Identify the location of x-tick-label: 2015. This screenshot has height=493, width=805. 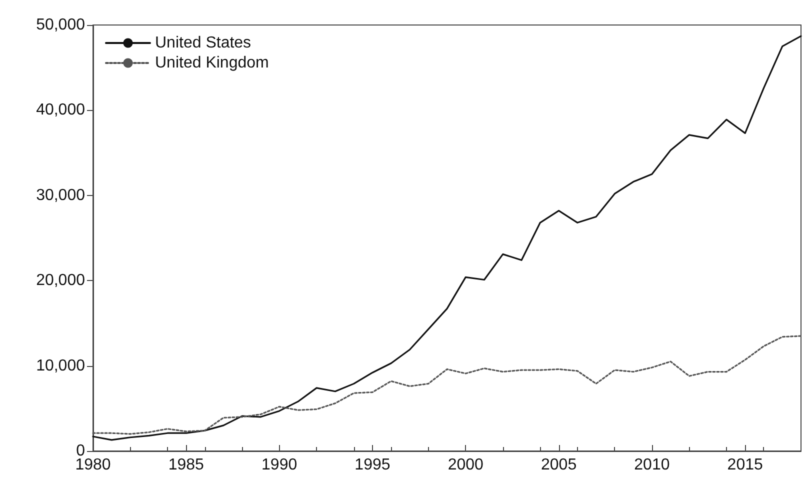
(745, 465).